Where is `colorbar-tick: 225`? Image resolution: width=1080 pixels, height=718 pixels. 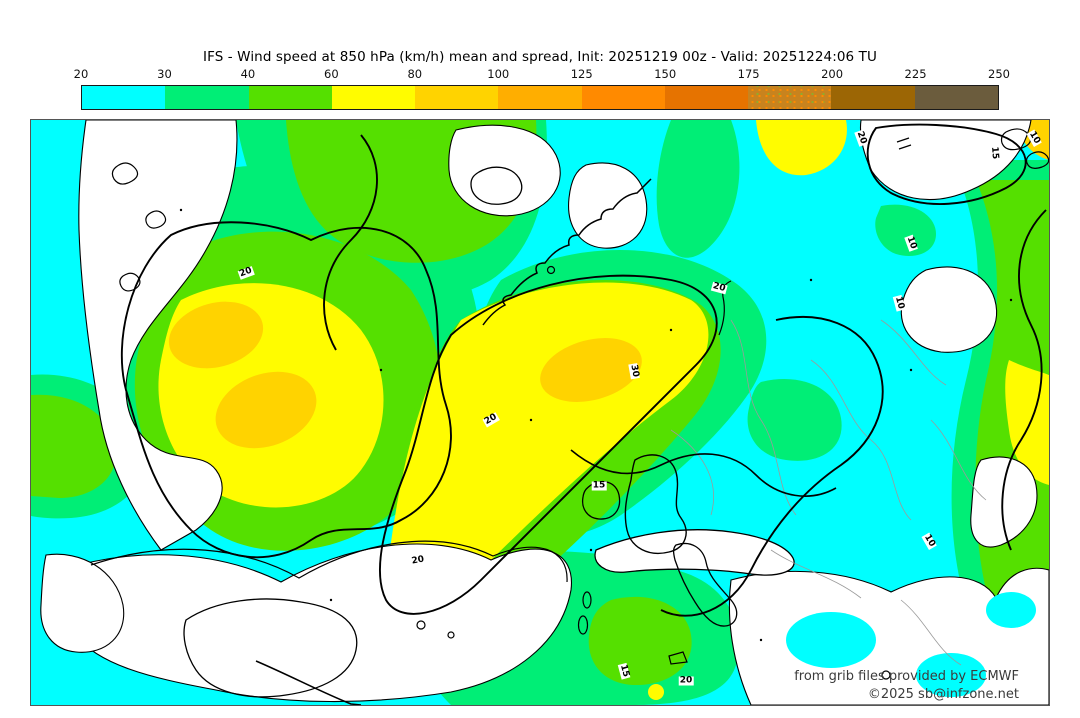
colorbar-tick: 225 is located at coordinates (915, 74).